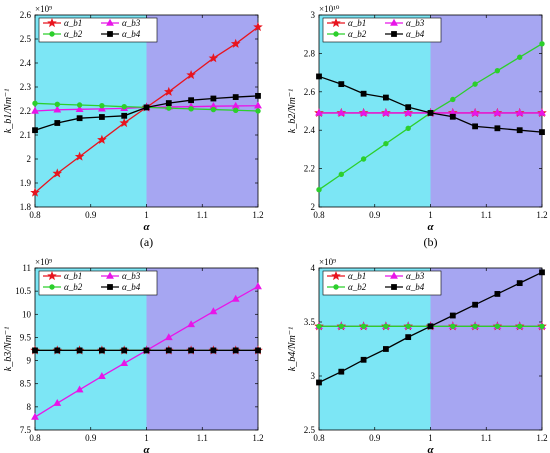  What do you see at coordinates (26, 87) in the screenshot?
I see `y-tick-label: 2.3` at bounding box center [26, 87].